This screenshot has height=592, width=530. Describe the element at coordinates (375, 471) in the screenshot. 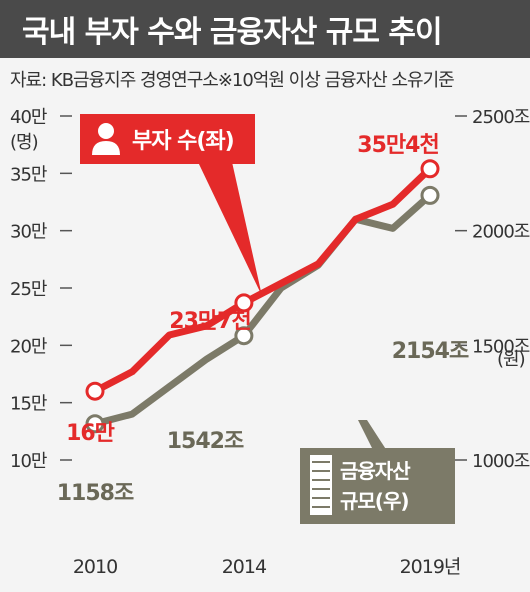

I see `asset-callout-label-1: 금융자산` at that location.